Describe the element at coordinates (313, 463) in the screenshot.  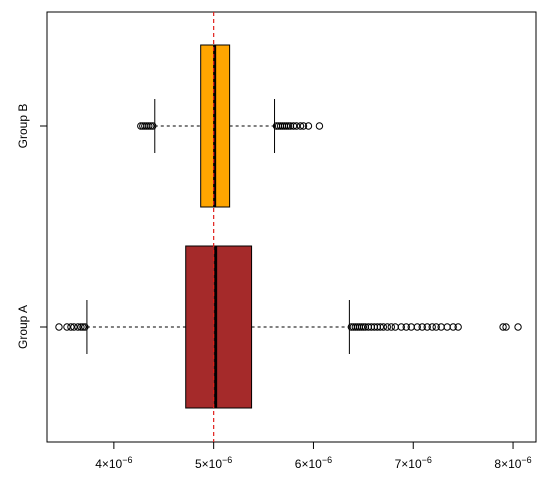
I see `x-tick-label: 6×10⁻⁶` at that location.